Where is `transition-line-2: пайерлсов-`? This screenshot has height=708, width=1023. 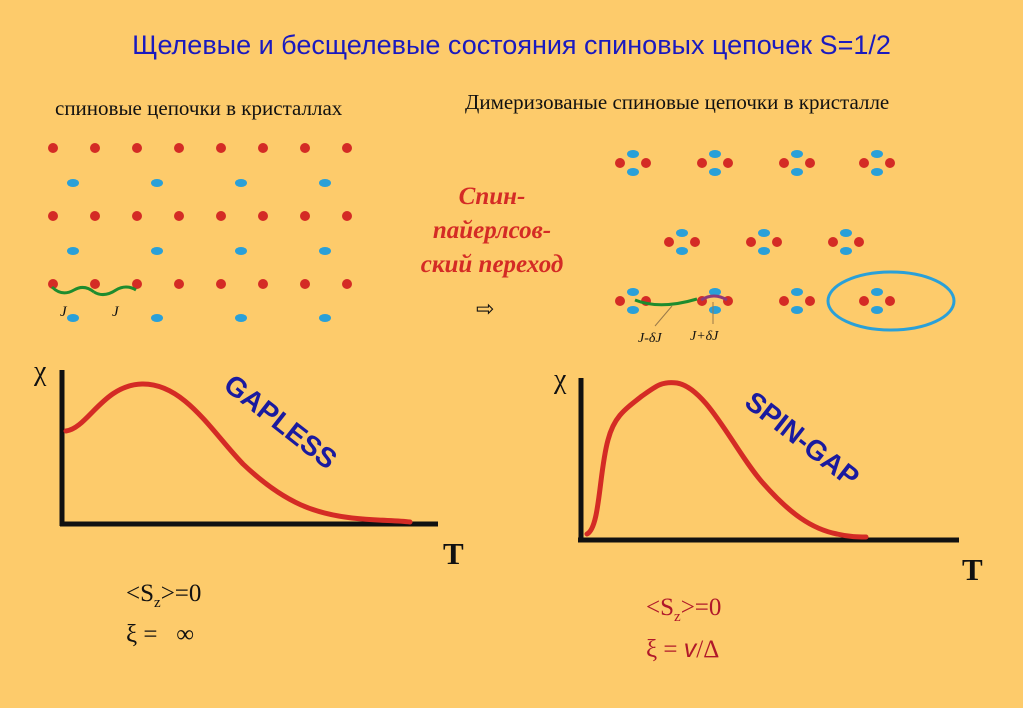 transition-line-2: пайерлсов- is located at coordinates (492, 230).